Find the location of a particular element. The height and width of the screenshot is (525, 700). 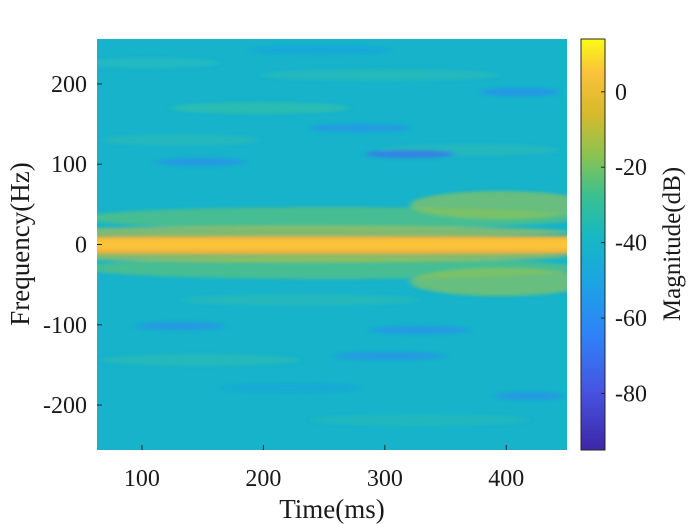

y-tick-label: -100 is located at coordinates (65, 326).